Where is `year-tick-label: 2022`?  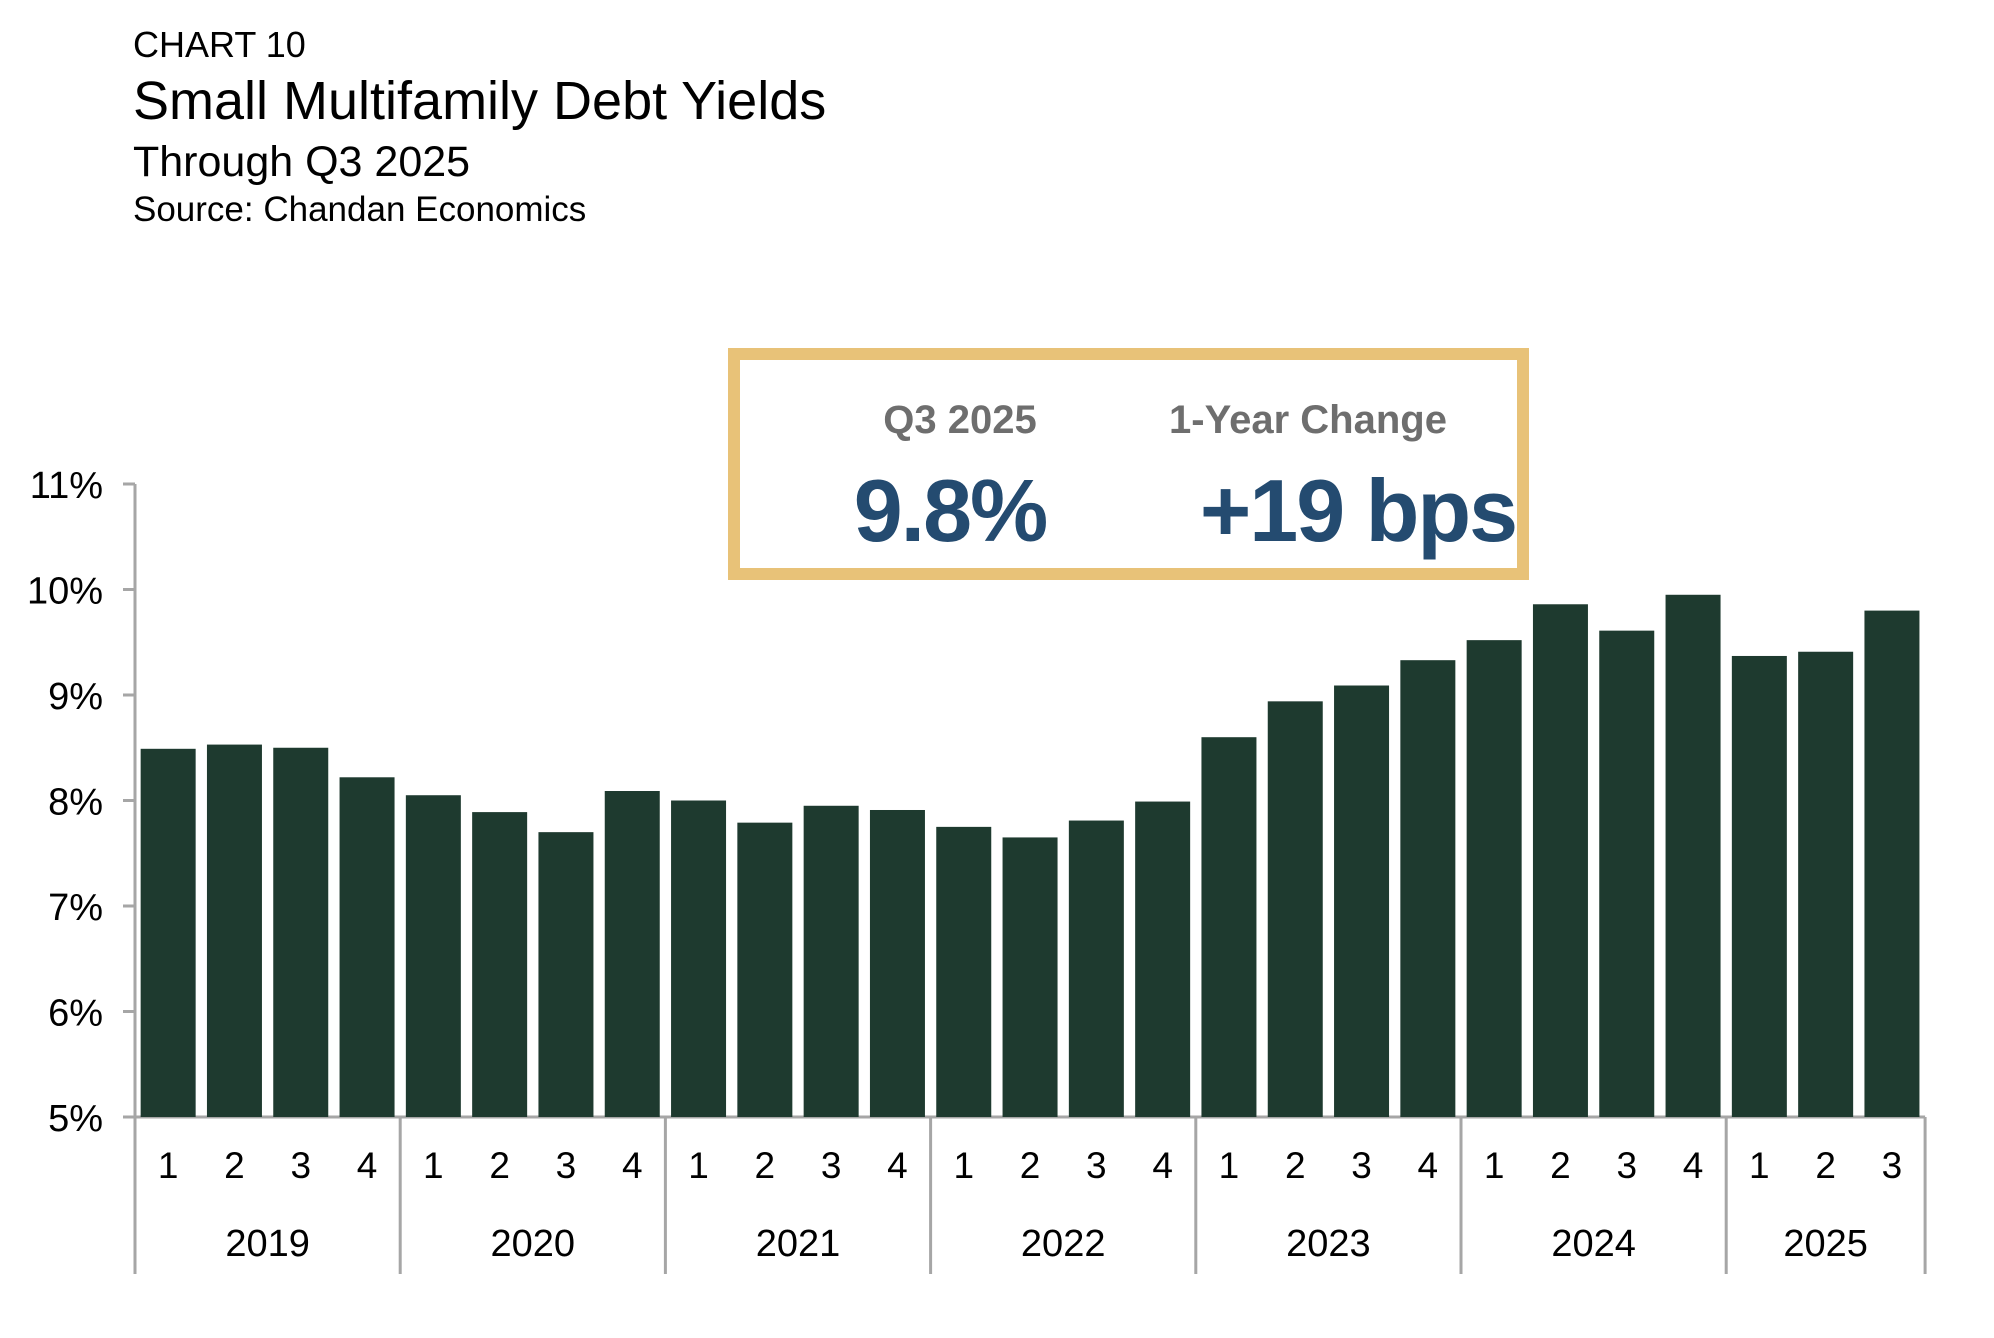
year-tick-label: 2022 is located at coordinates (1063, 1244).